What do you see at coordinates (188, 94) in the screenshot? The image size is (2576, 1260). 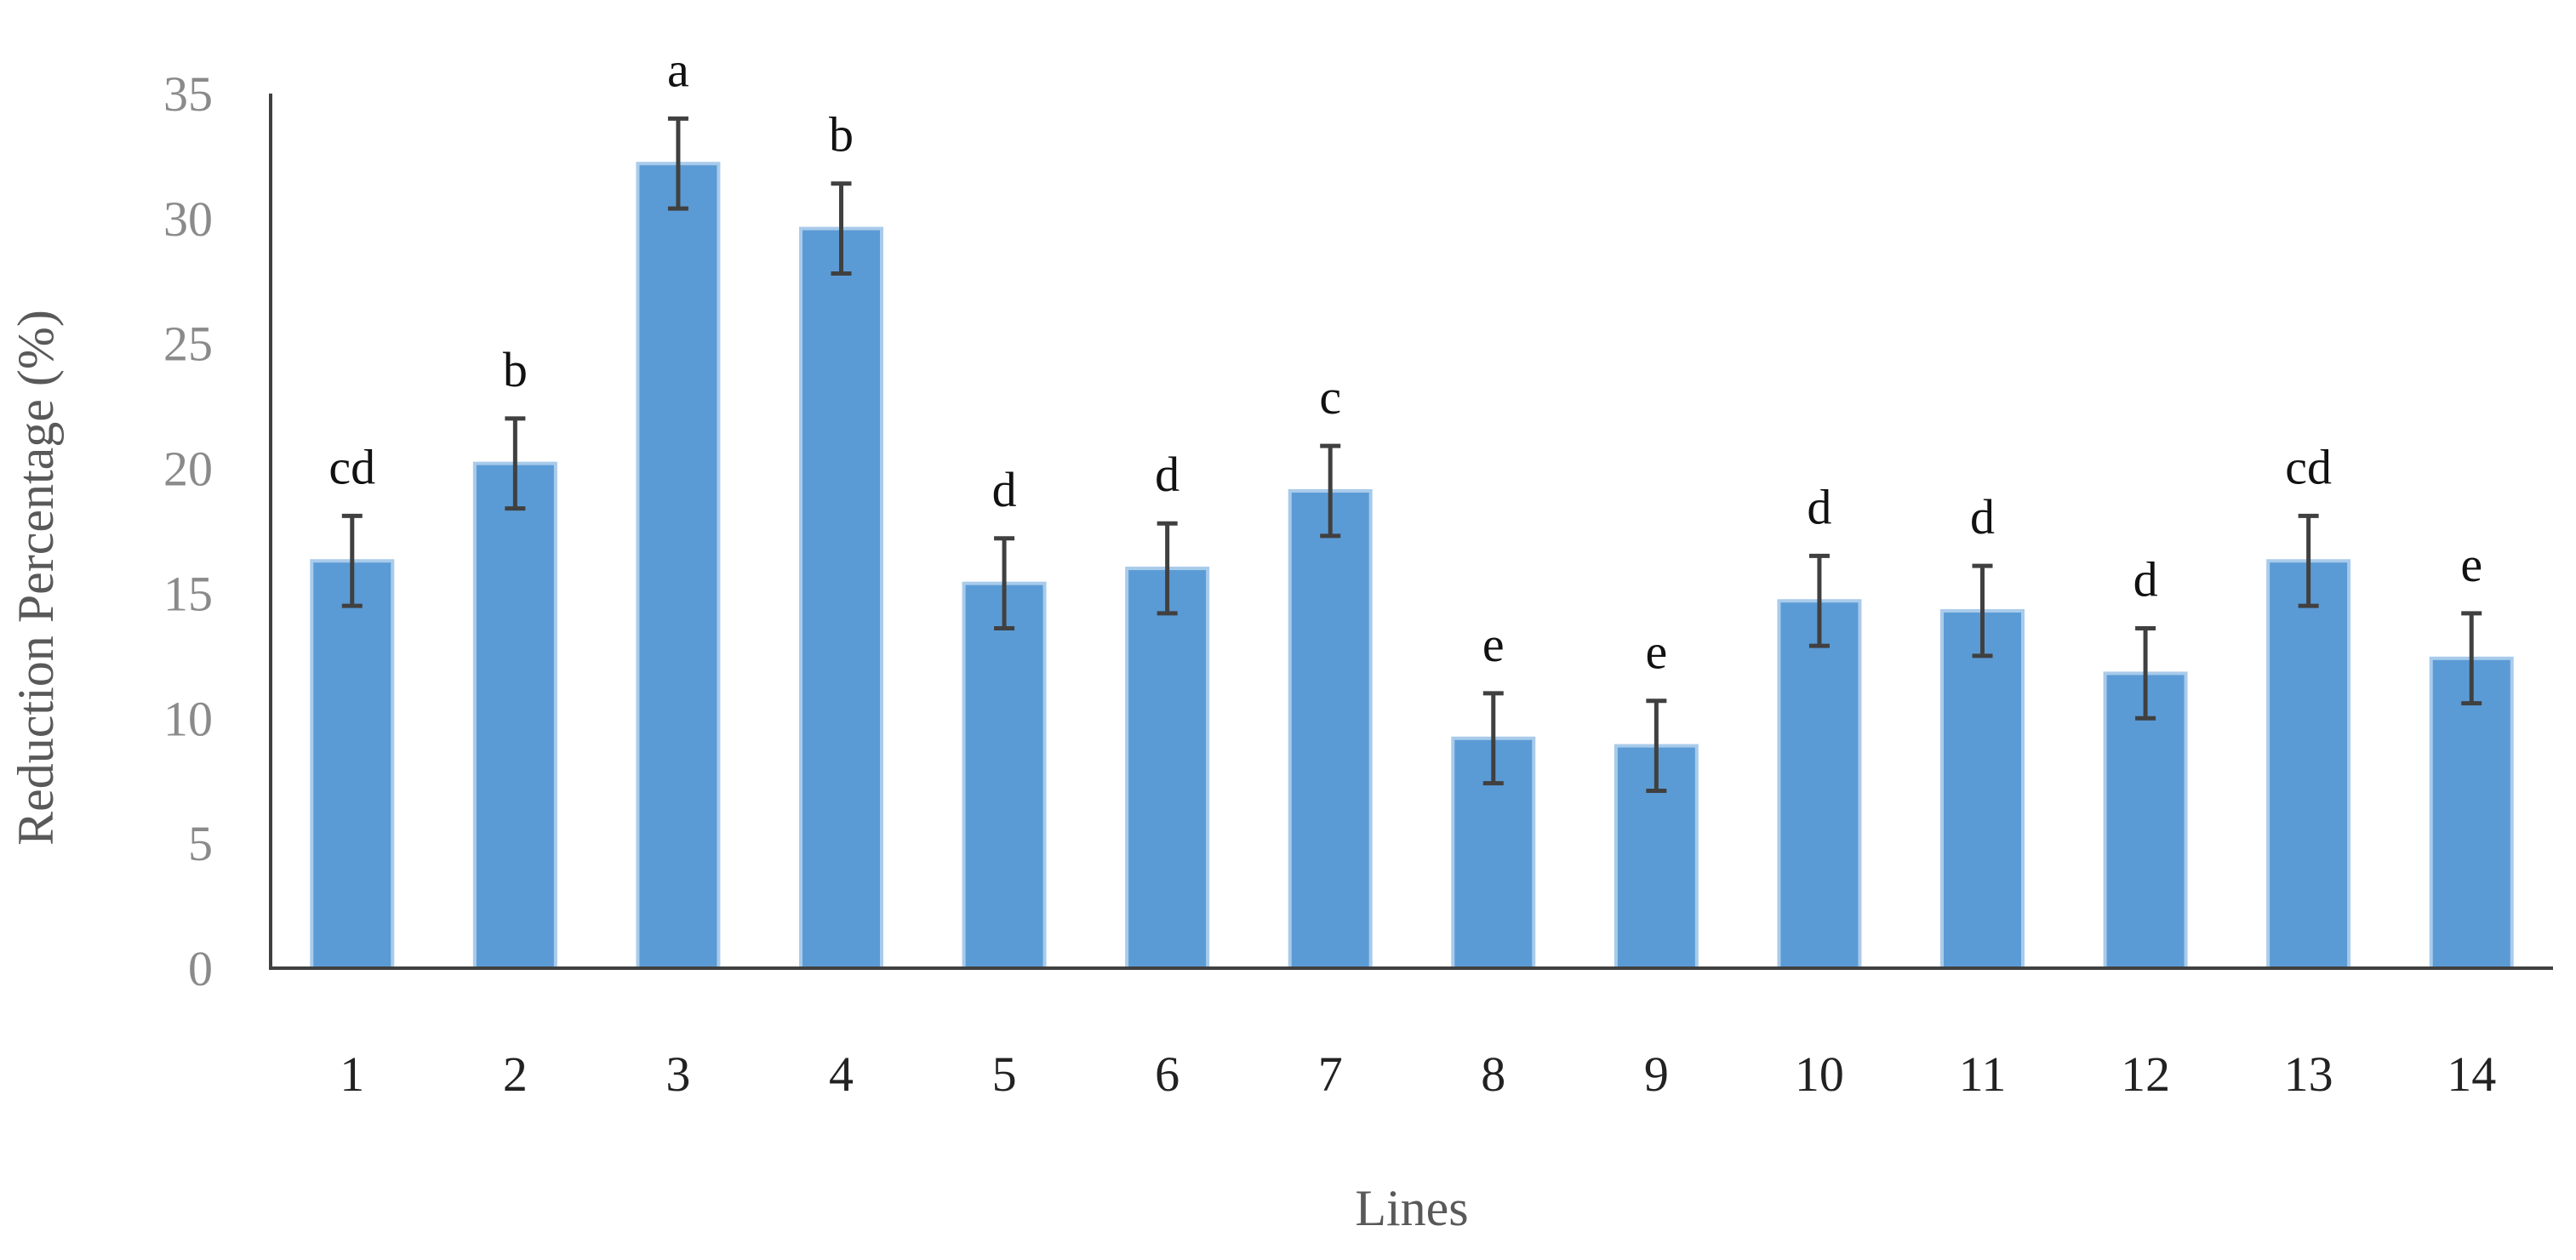 I see `y-tick-label: 35` at bounding box center [188, 94].